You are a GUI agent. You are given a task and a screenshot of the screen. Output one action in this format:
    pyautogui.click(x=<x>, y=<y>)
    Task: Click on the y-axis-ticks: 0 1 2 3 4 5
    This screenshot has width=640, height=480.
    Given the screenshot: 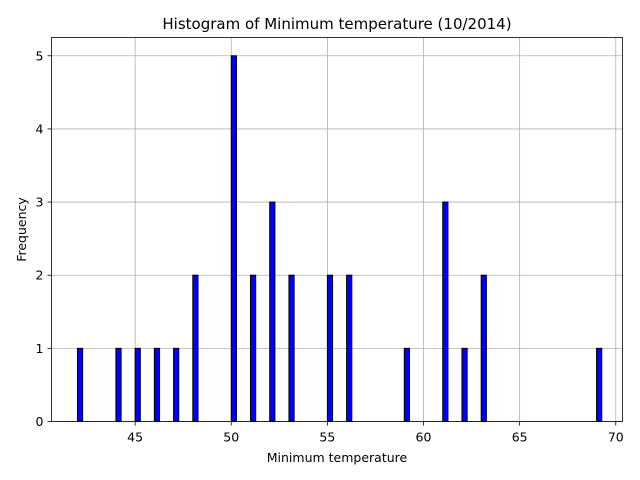 What is the action you would take?
    pyautogui.click(x=44, y=238)
    